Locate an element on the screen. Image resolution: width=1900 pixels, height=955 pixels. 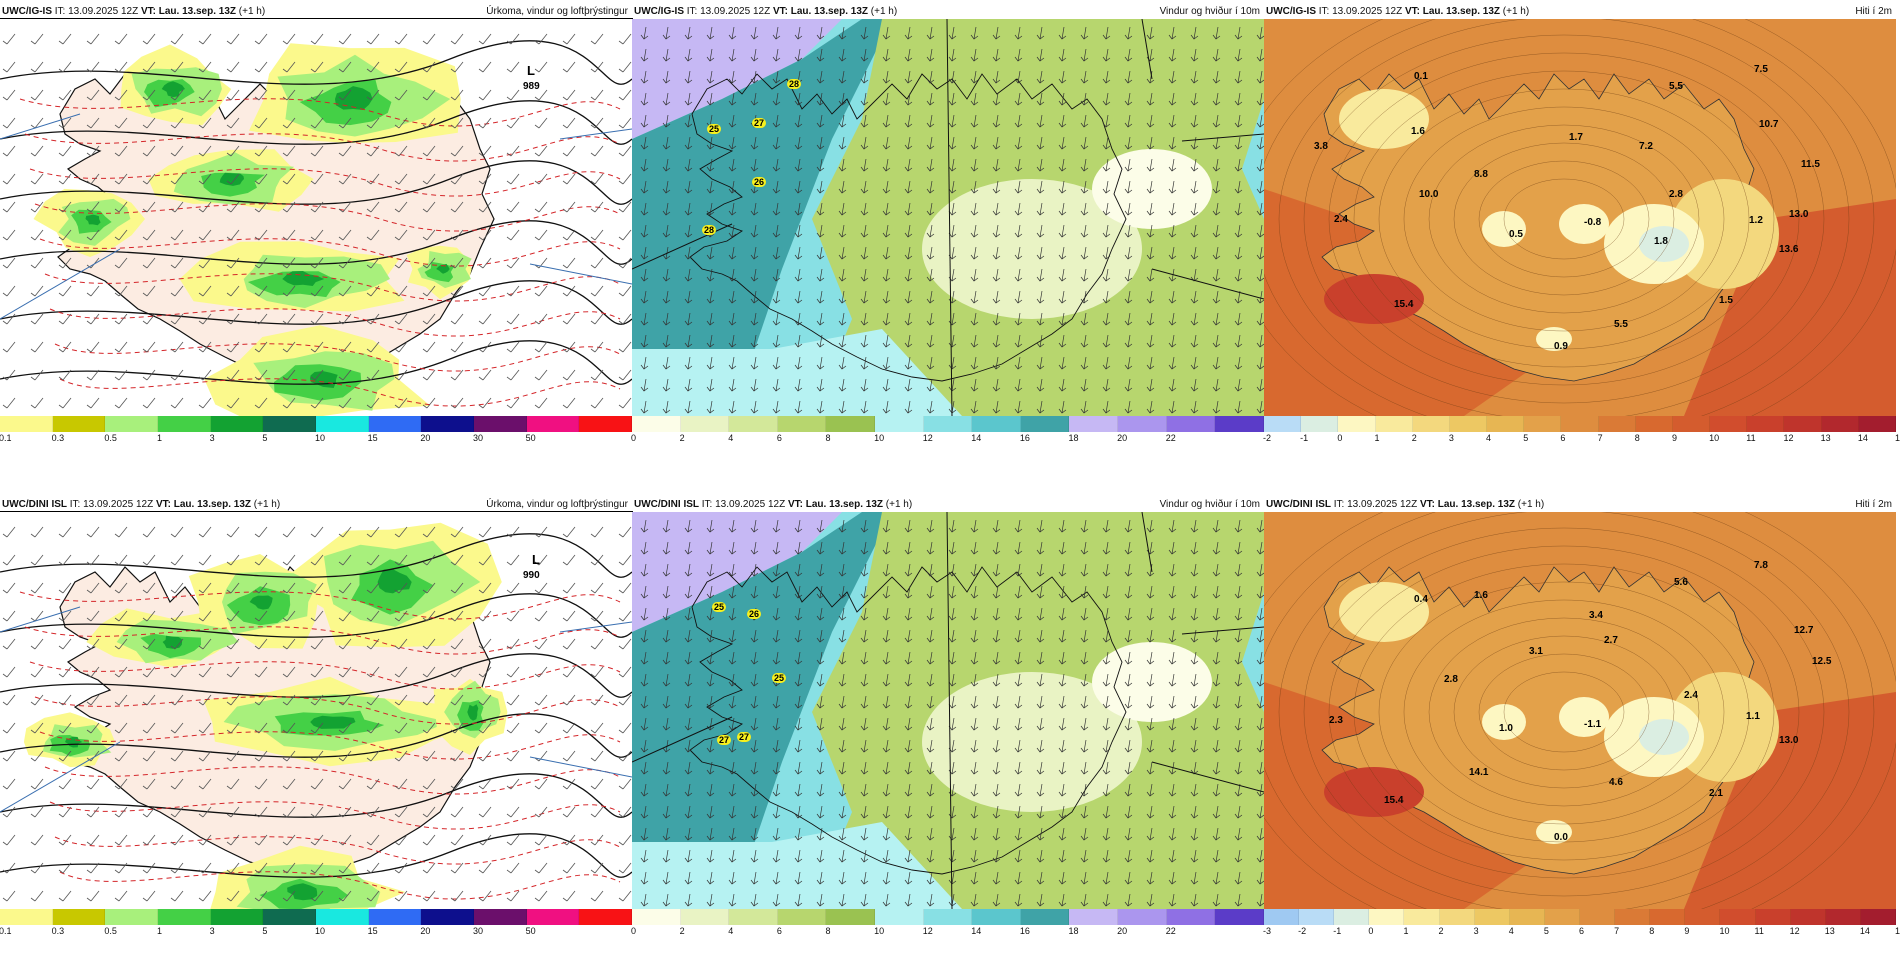
myrdalsjokull-area is located at coordinates (1554, 339).